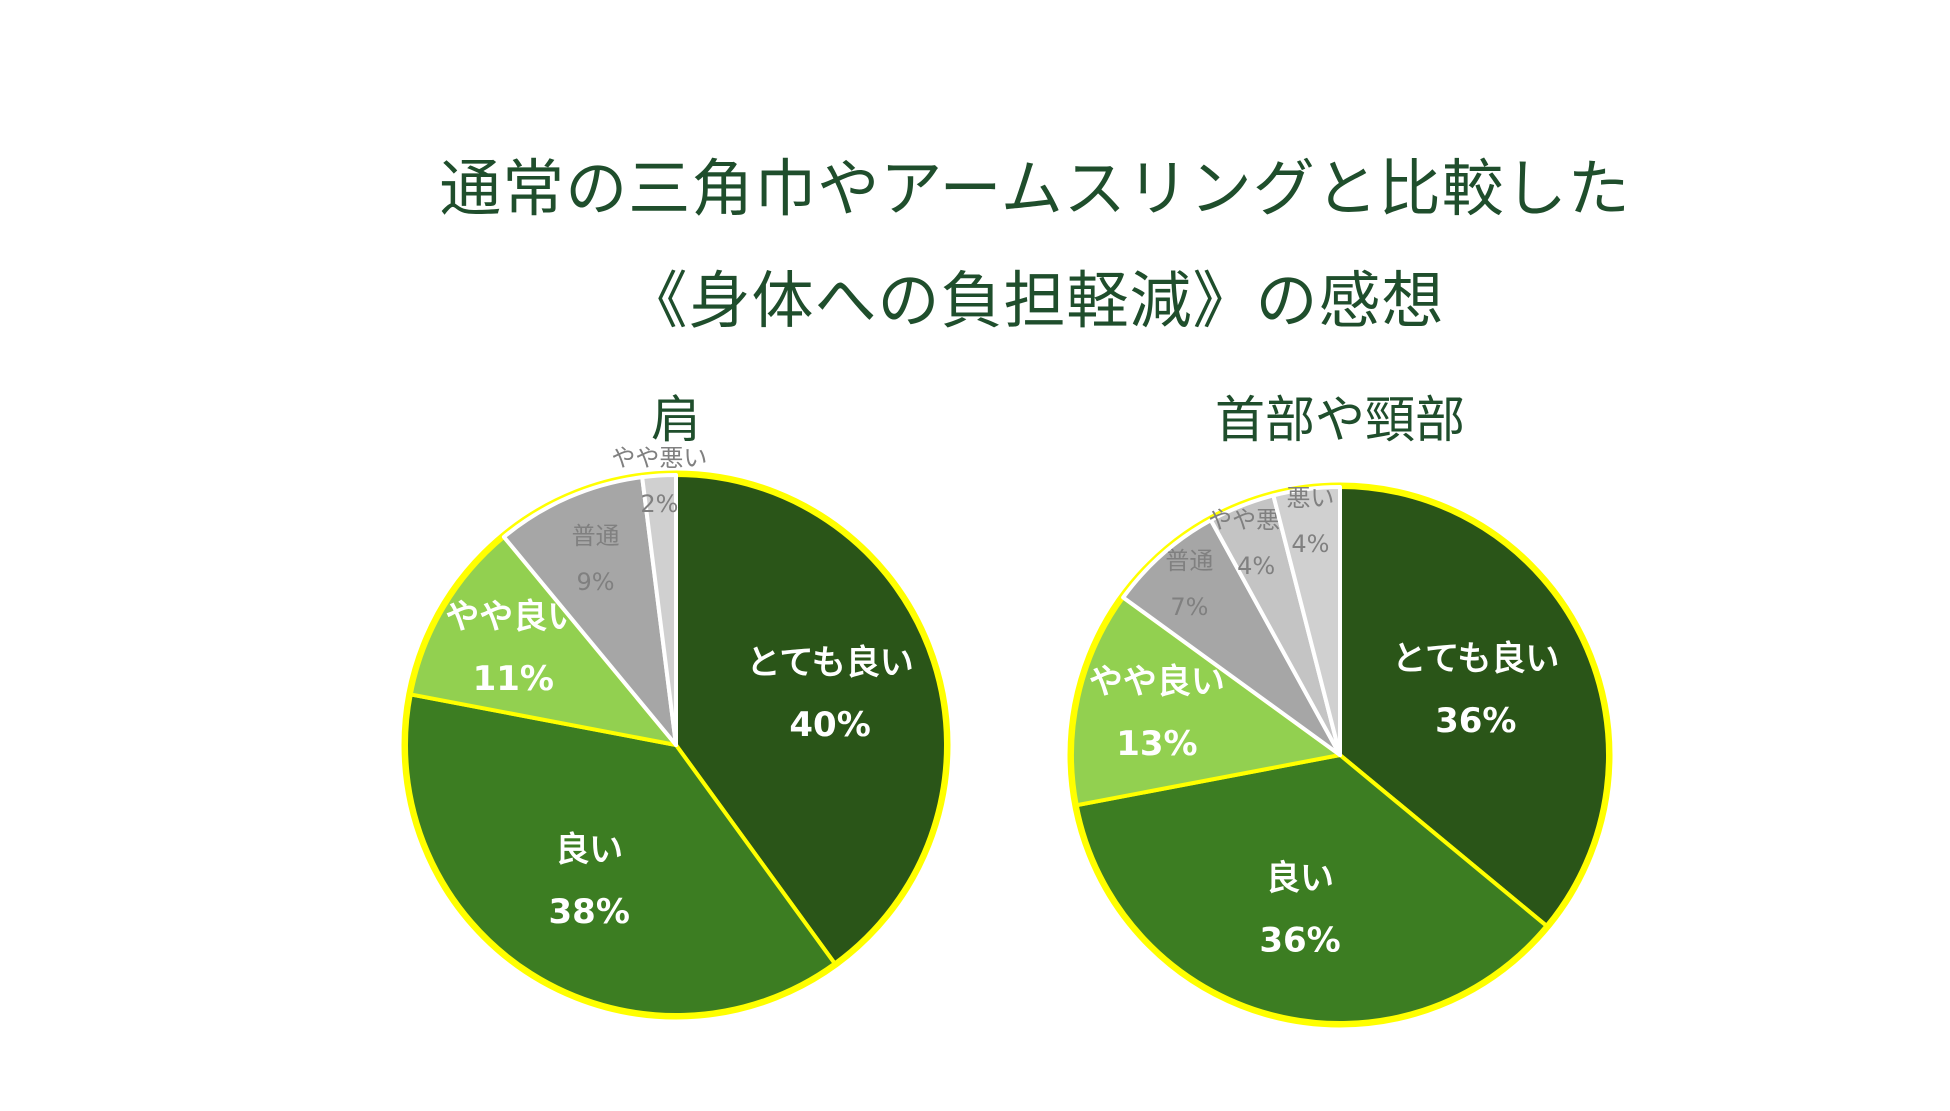 This screenshot has height=1111, width=1950. What do you see at coordinates (1035, 188) in the screenshot?
I see `main-title-line-1: 通常の三角巾やアームスリングと比較した` at bounding box center [1035, 188].